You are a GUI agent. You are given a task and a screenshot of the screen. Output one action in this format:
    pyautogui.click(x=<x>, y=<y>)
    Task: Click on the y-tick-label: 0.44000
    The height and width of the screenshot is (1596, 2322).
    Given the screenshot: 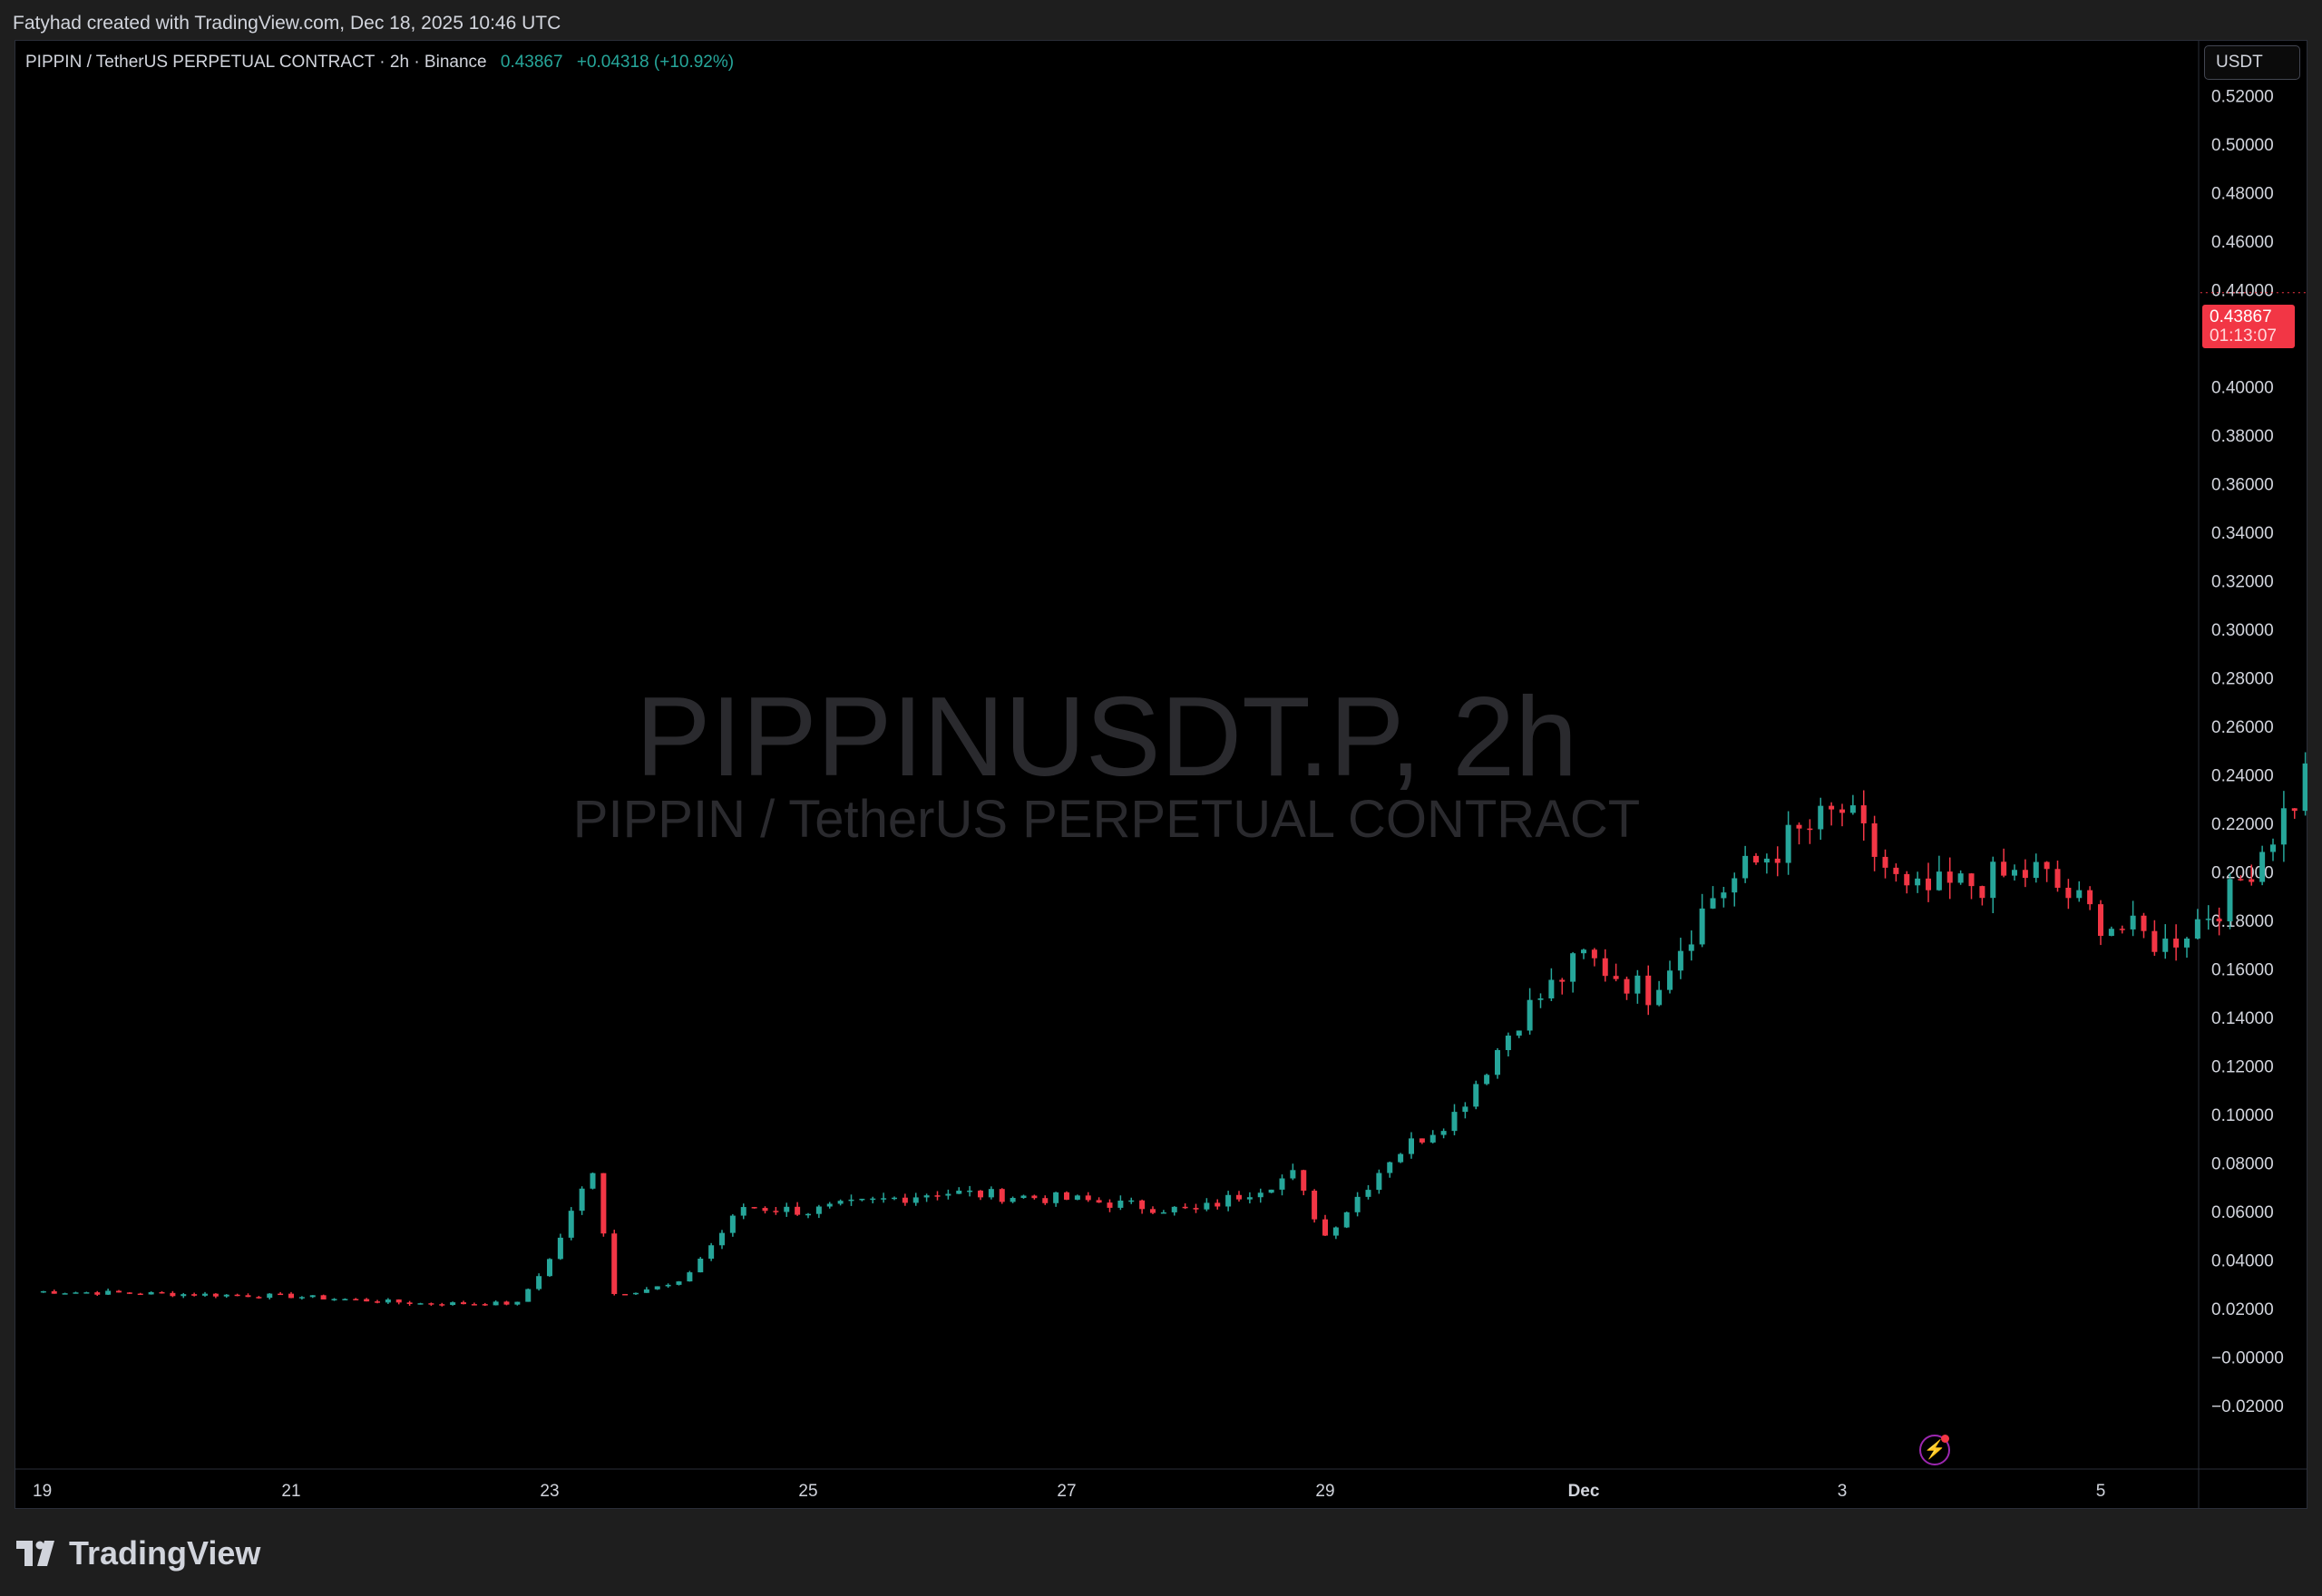 What is the action you would take?
    pyautogui.click(x=2243, y=290)
    